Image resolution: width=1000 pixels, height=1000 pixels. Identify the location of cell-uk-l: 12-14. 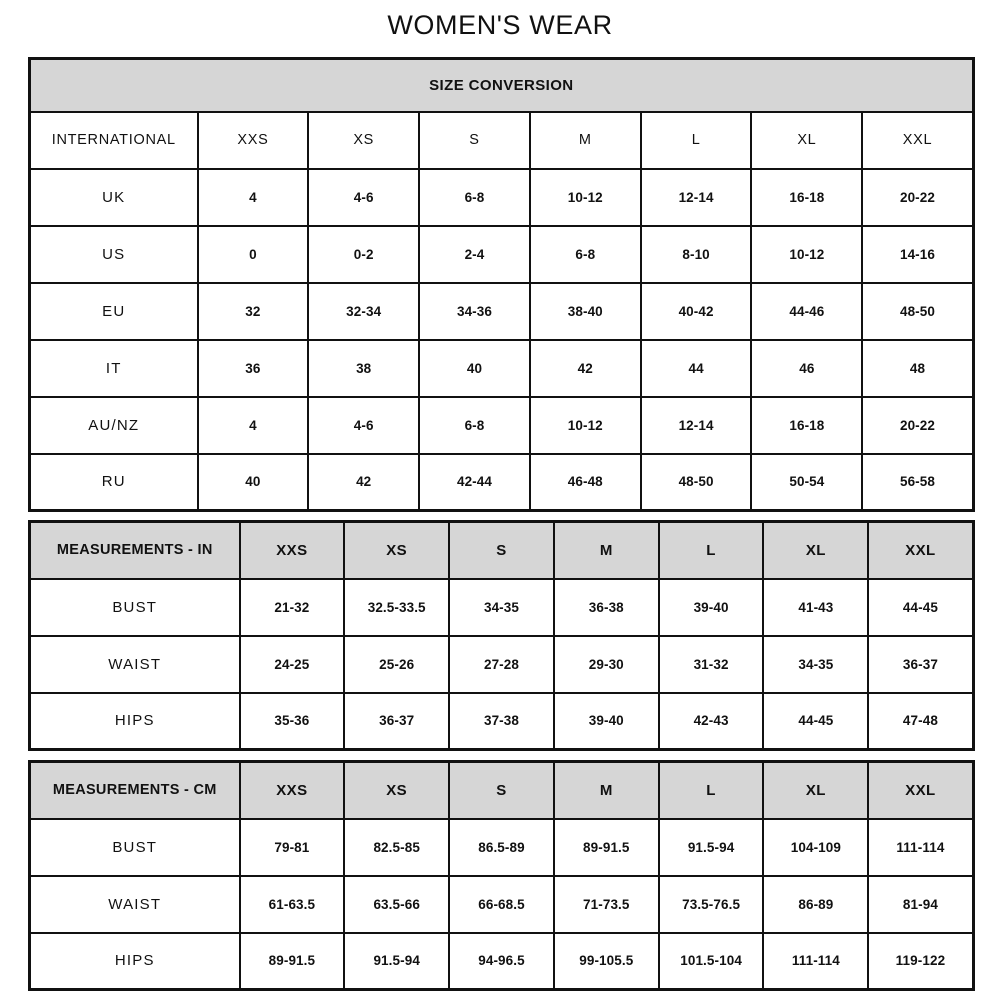
(696, 197).